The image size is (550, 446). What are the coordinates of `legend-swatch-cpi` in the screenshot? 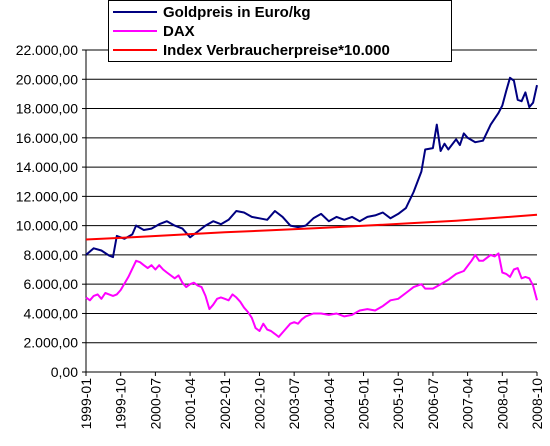 It's located at (135, 50).